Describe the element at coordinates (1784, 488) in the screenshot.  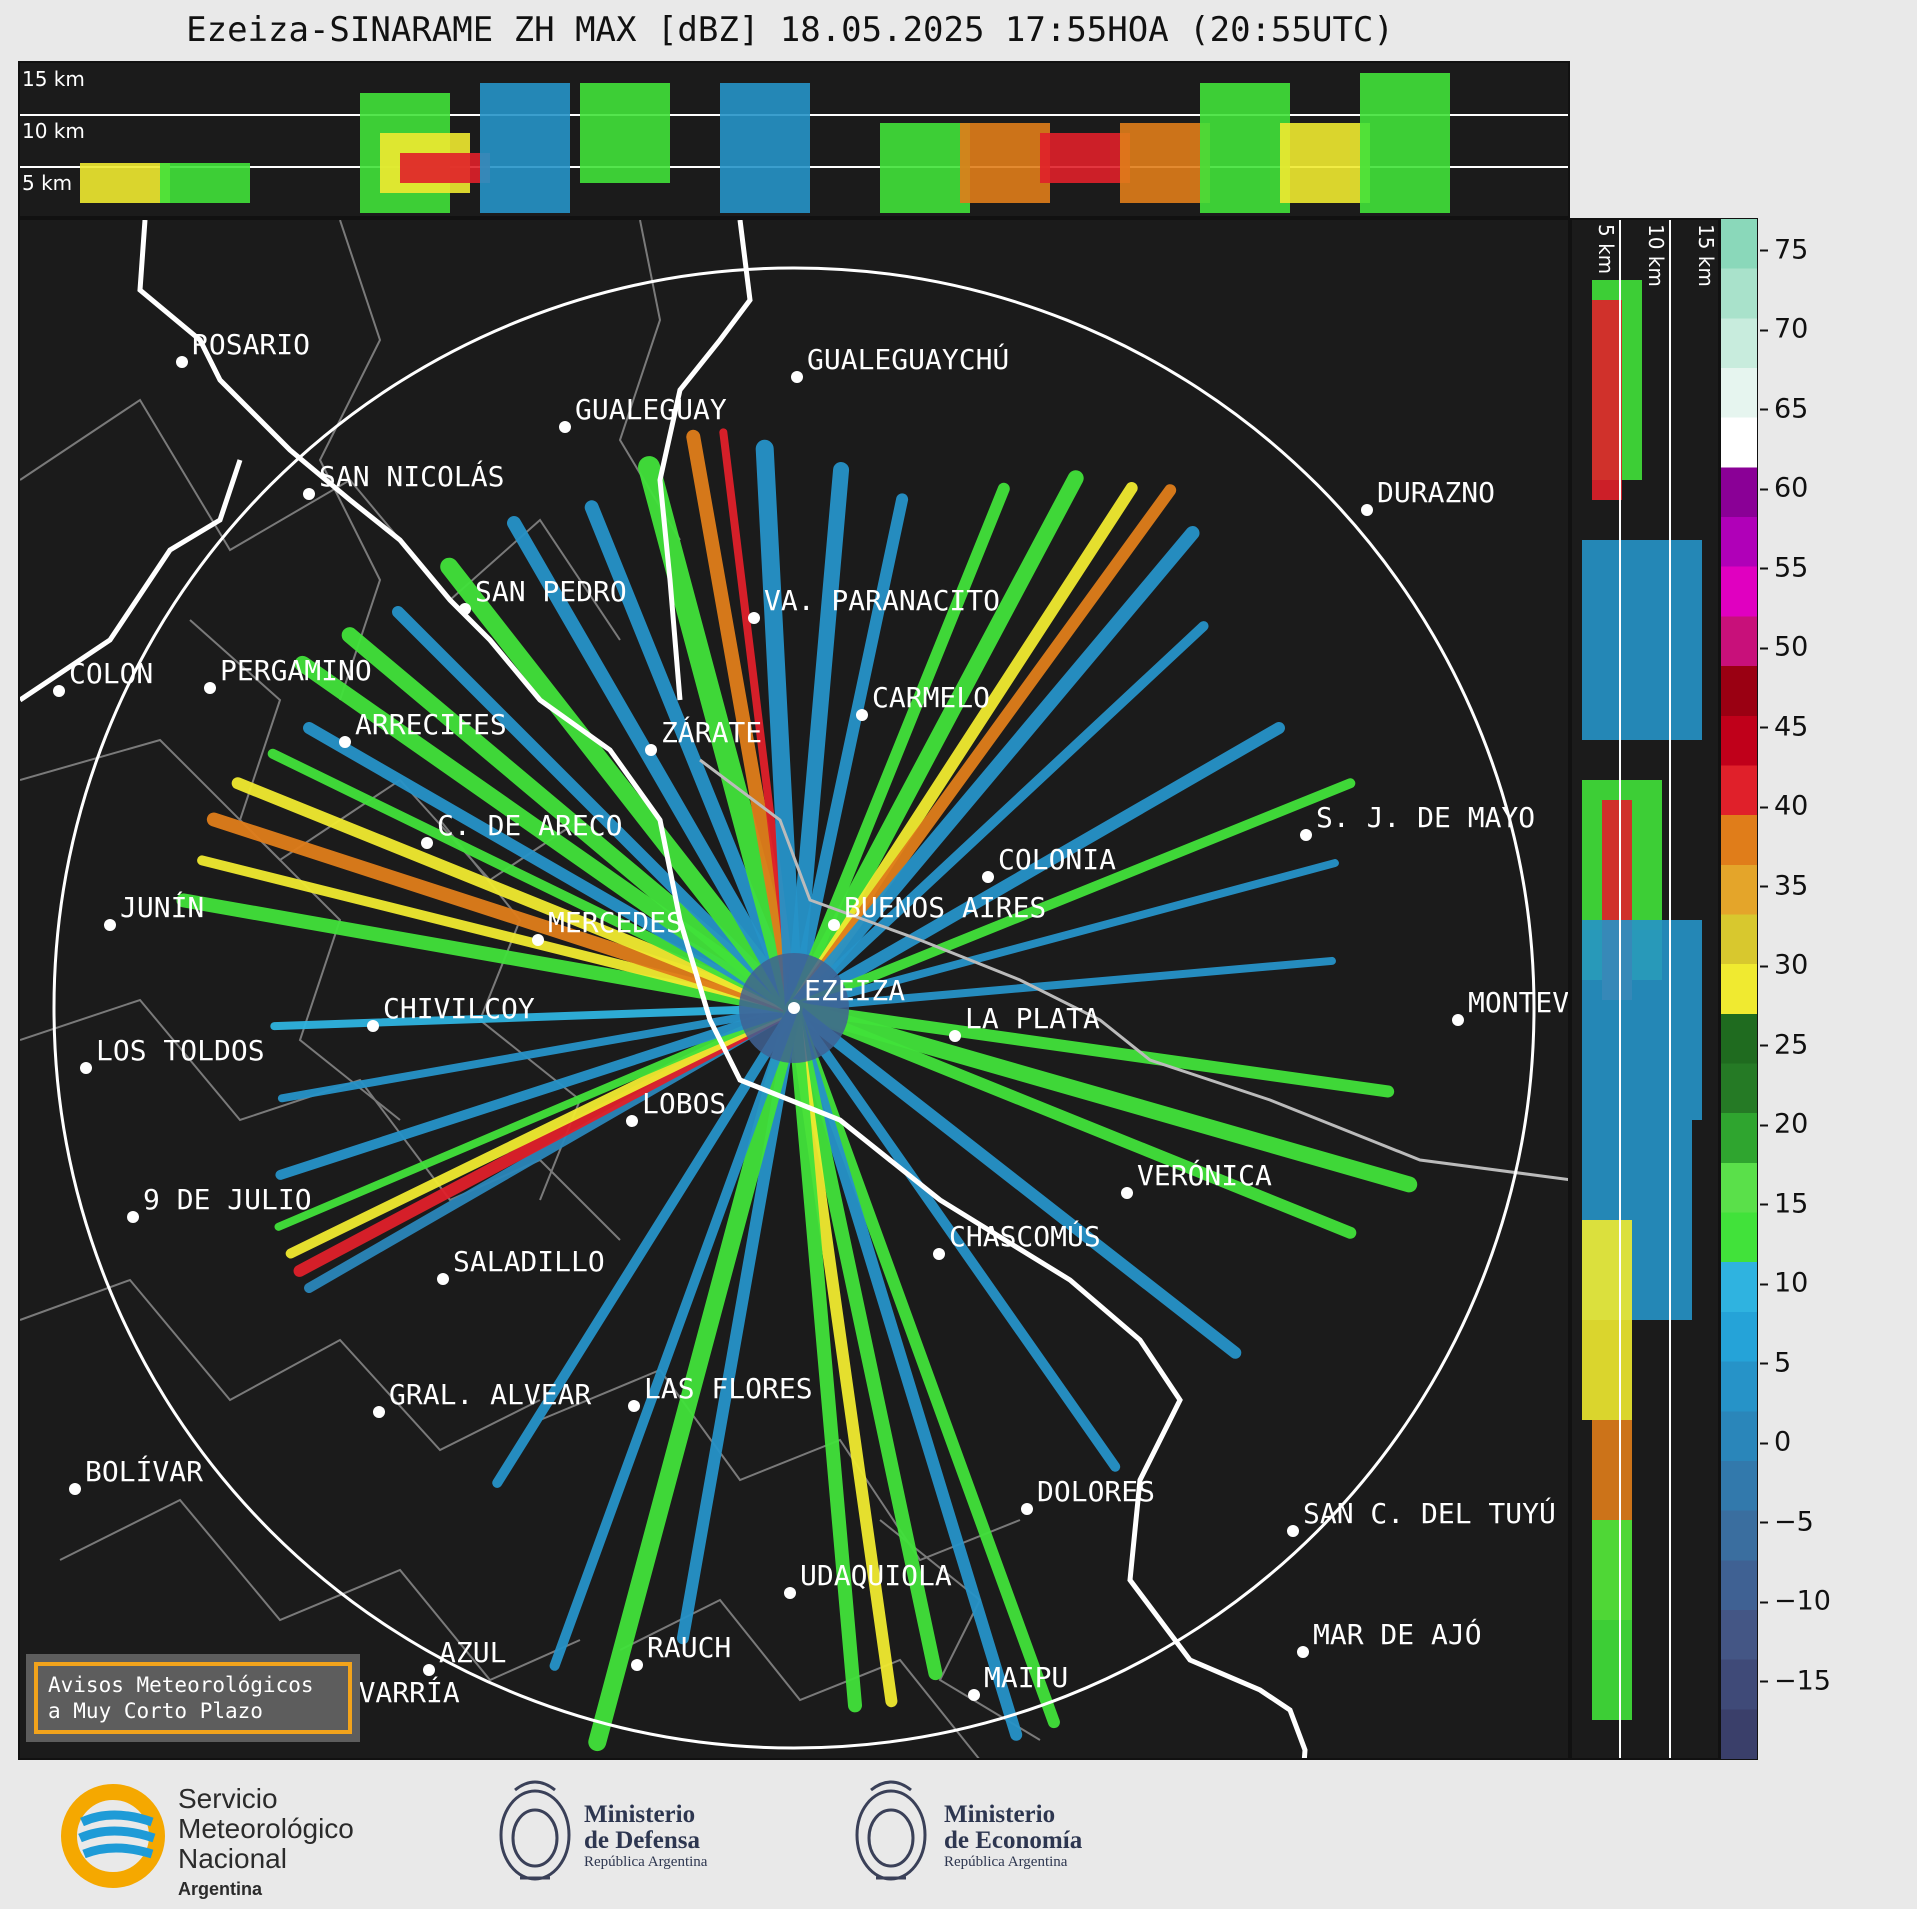
I see `colorbar-tick: 60` at that location.